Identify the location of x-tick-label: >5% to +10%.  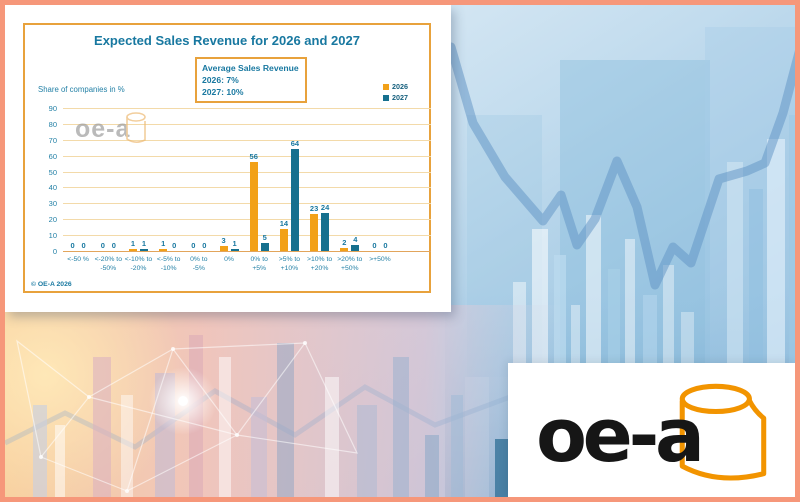
(289, 264).